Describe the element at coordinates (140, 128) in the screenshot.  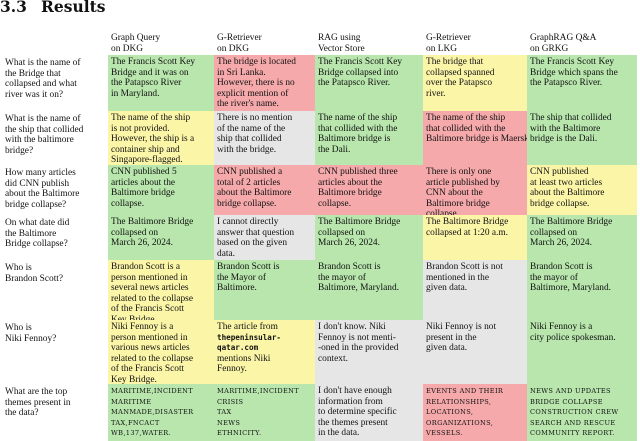
I see `answer-line: is not provided.` at that location.